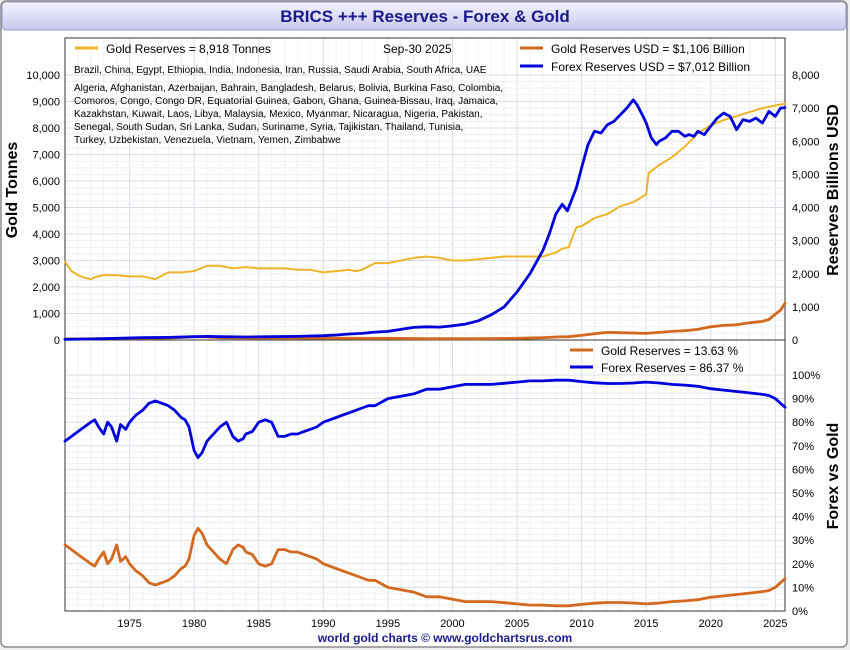 This screenshot has height=650, width=850. I want to click on x-tick-label: 1995, so click(388, 624).